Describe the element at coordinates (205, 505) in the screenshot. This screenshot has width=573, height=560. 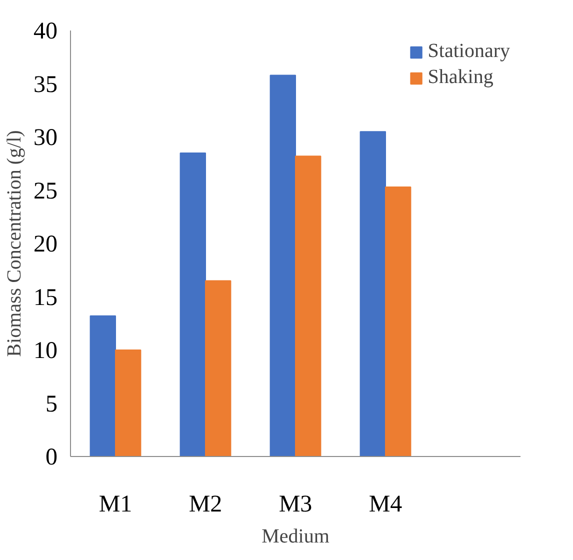
I see `x-tick-label: M2` at that location.